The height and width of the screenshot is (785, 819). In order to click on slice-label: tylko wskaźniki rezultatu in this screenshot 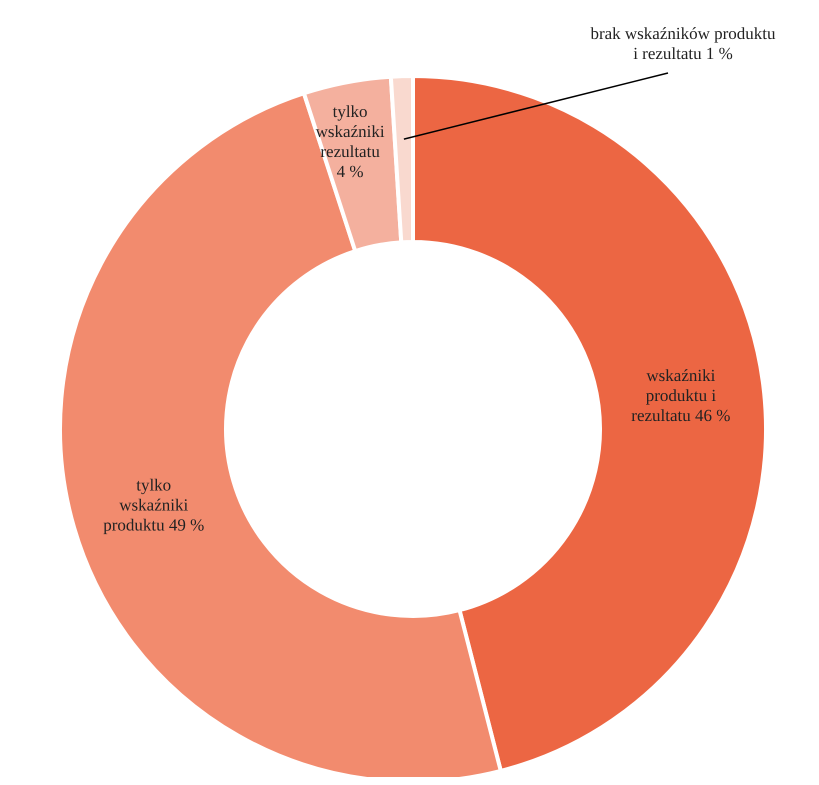, I will do `click(350, 132)`.